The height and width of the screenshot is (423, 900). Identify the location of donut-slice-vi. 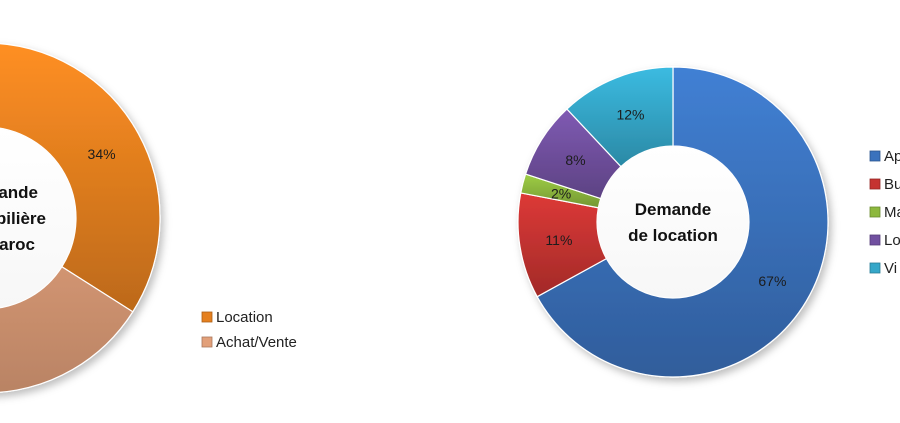
(620, 117).